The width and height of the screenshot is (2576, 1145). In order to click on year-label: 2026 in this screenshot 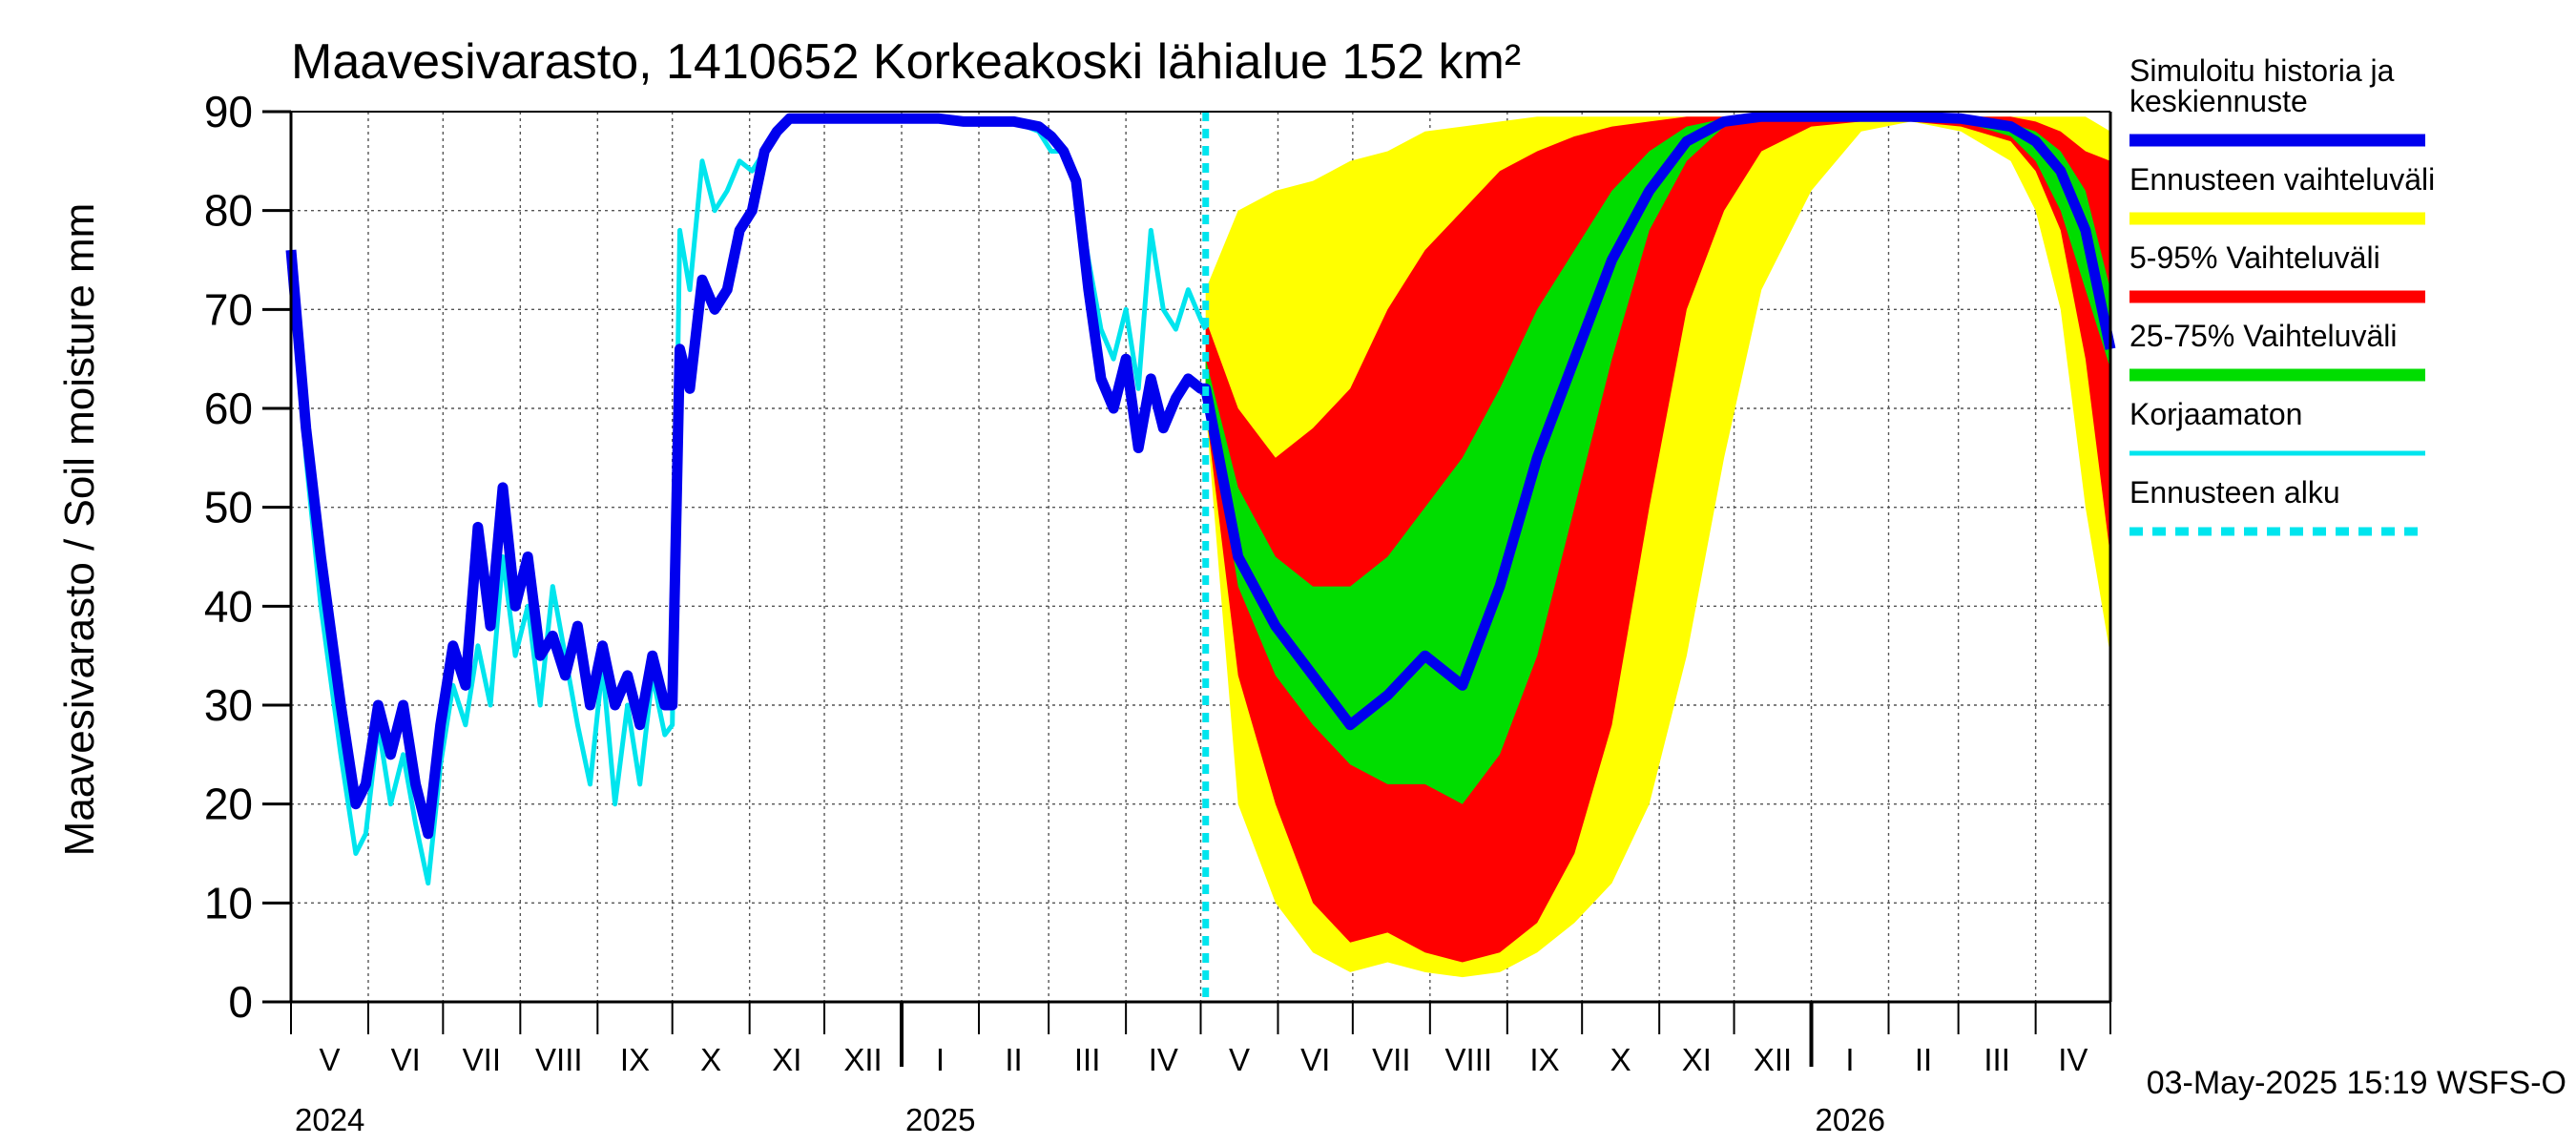, I will do `click(1850, 1120)`.